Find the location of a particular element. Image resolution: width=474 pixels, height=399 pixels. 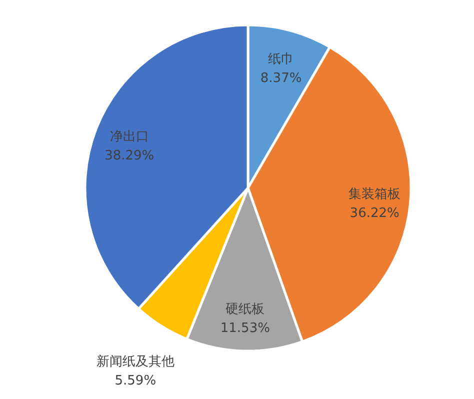

data-label: 5.59% is located at coordinates (135, 381).